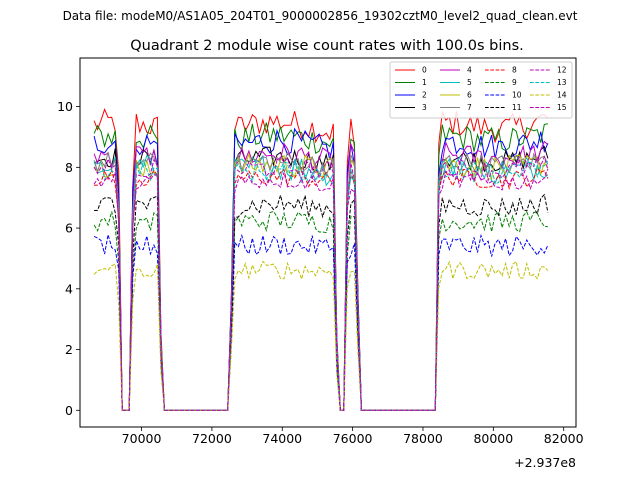 The height and width of the screenshot is (480, 640). I want to click on legend-label-11: 11, so click(517, 107).